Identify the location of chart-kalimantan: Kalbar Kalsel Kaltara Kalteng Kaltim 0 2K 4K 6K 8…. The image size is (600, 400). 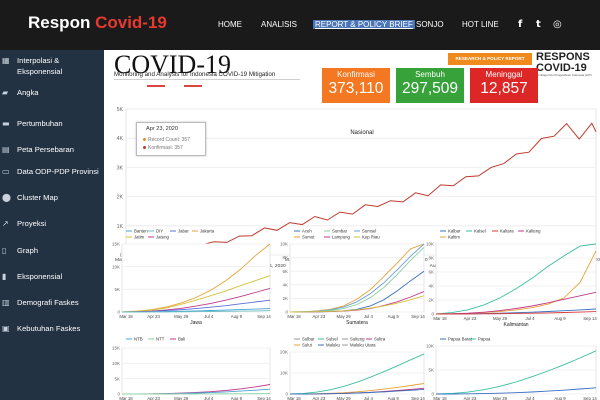
(511, 282).